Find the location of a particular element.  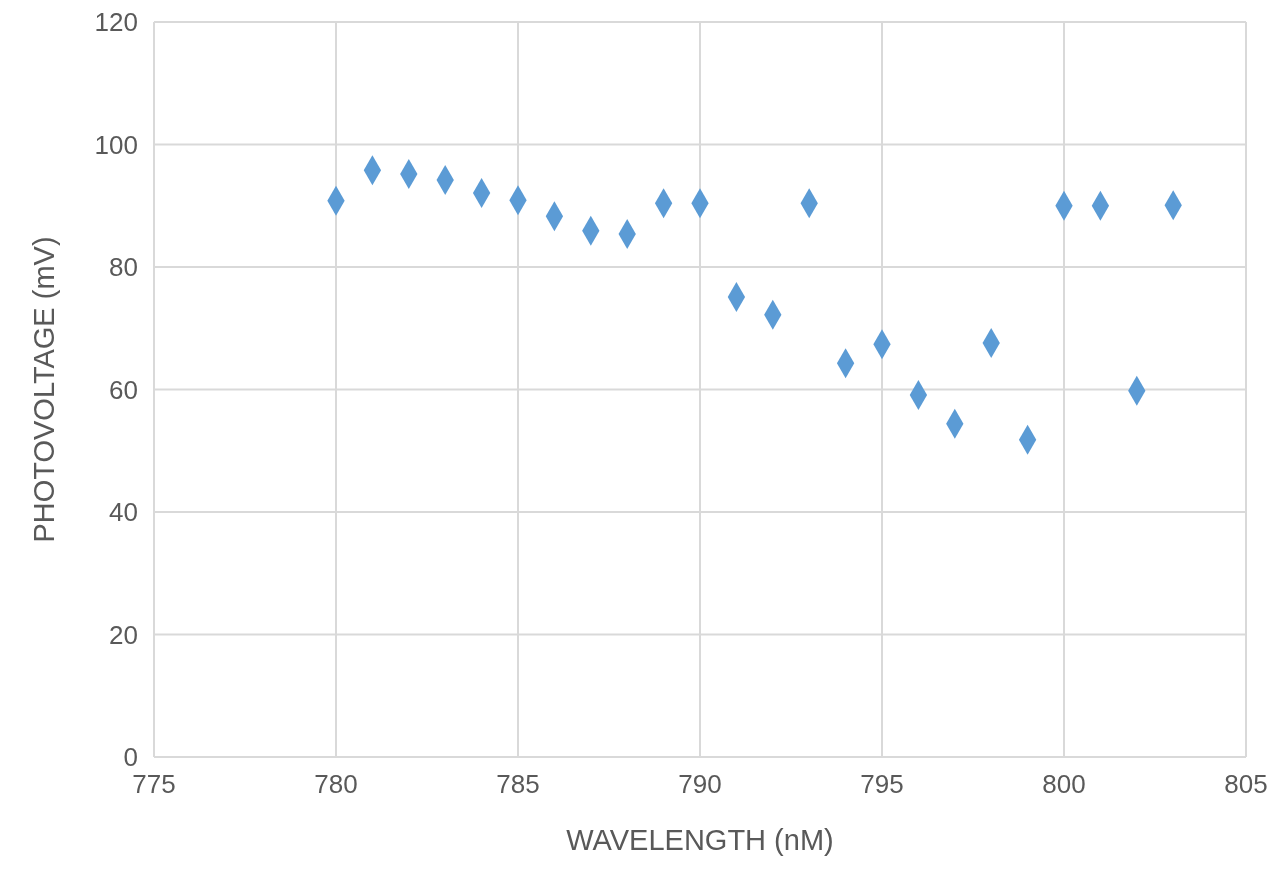

y-tick-label: 40 is located at coordinates (123, 512).